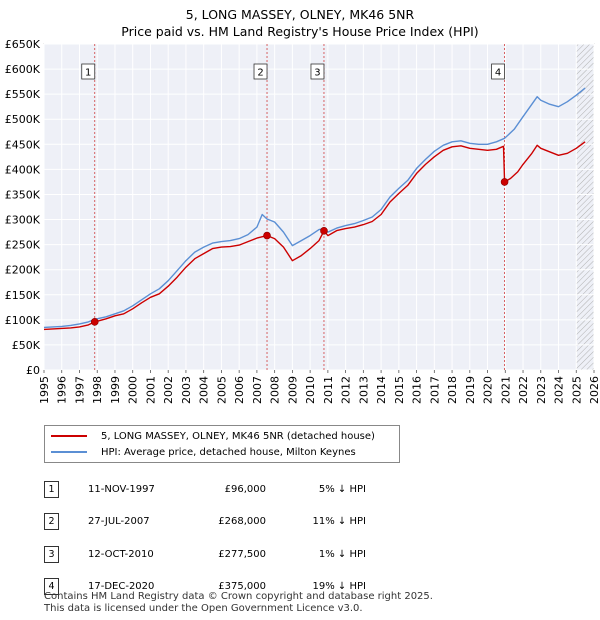  Describe the element at coordinates (576, 390) in the screenshot. I see `x-tick-label: 2025` at that location.